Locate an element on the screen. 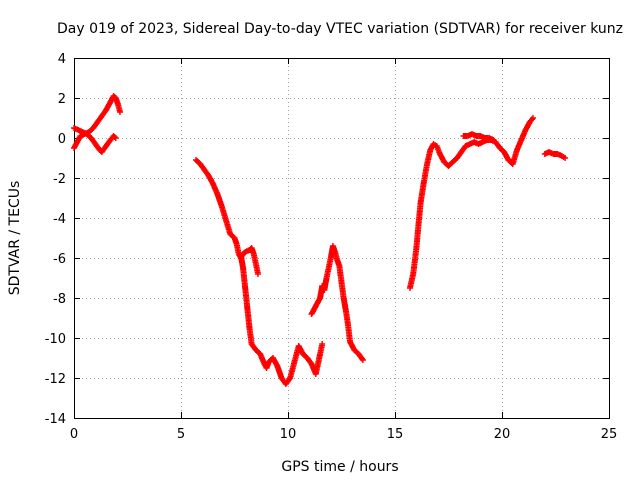 The image size is (640, 480). x-tick-label: 5 is located at coordinates (181, 434).